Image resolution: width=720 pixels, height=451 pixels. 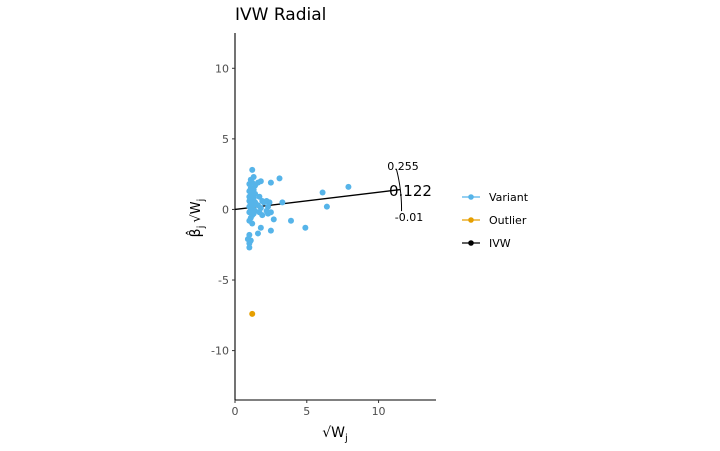 I want to click on svg-text: β̂j√Wj, so click(x=196, y=218).